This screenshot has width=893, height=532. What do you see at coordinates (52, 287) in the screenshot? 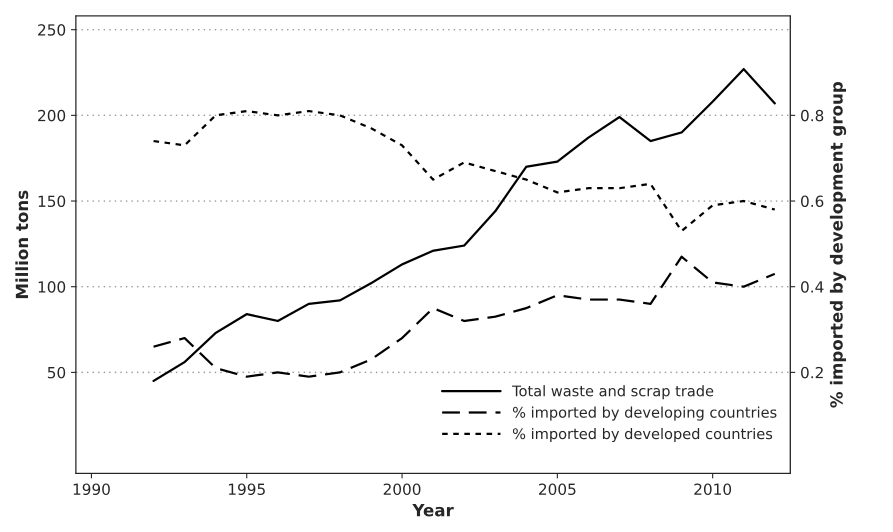
I see `y-tick-label: 100` at bounding box center [52, 287].